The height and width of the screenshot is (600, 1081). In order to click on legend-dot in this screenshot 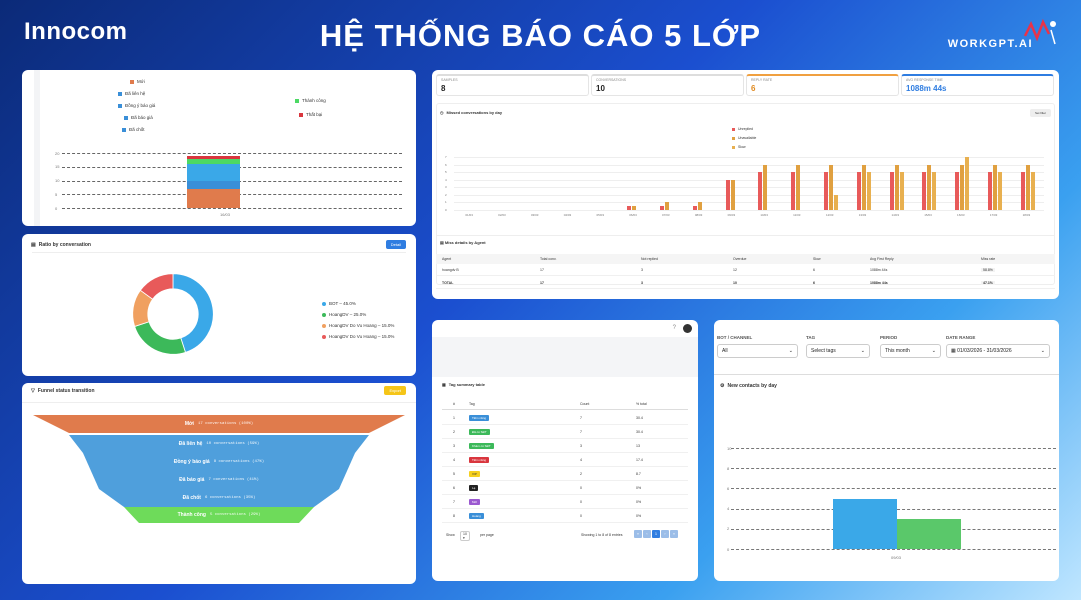, I will do `click(324, 336)`.